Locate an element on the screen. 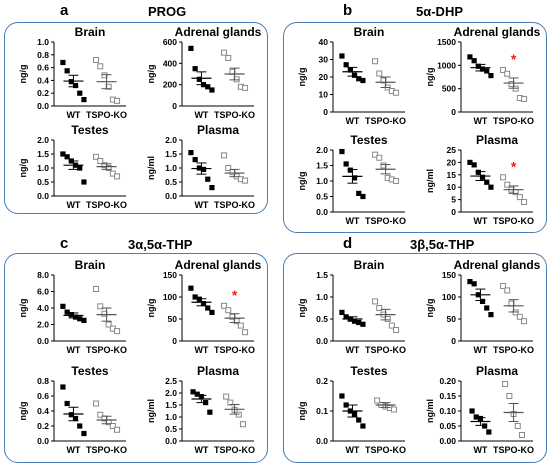 The width and height of the screenshot is (550, 467). panel-c-title: 3α,5α-THP is located at coordinates (160, 244).